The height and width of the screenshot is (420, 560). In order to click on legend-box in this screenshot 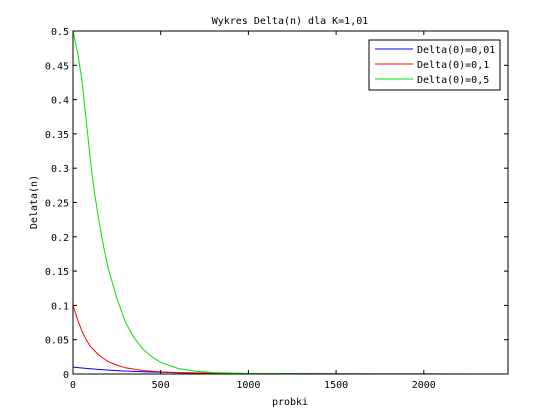, I will do `click(434, 65)`.